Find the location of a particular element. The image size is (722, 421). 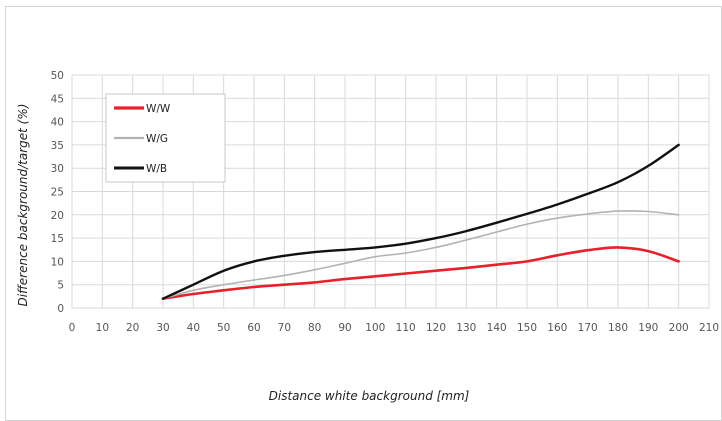

x-tick-label: 210 is located at coordinates (709, 328).